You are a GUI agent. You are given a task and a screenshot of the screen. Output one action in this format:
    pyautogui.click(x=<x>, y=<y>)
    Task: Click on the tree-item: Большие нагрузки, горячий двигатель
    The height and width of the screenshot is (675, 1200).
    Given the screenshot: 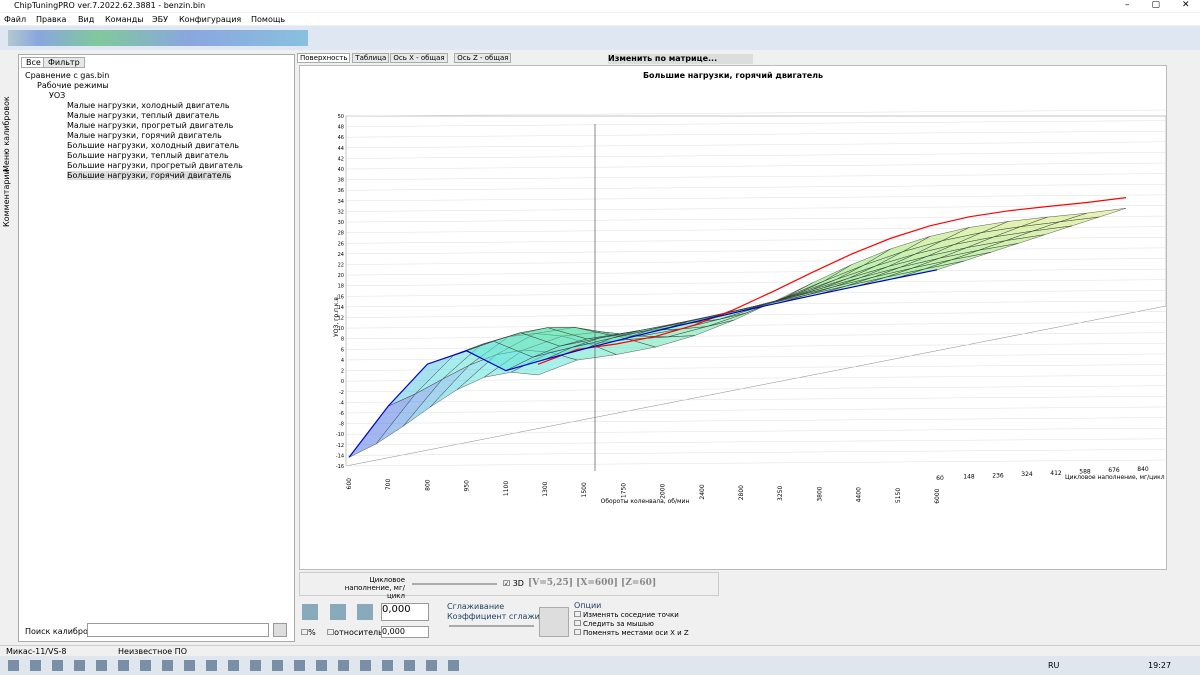 What is the action you would take?
    pyautogui.click(x=149, y=175)
    